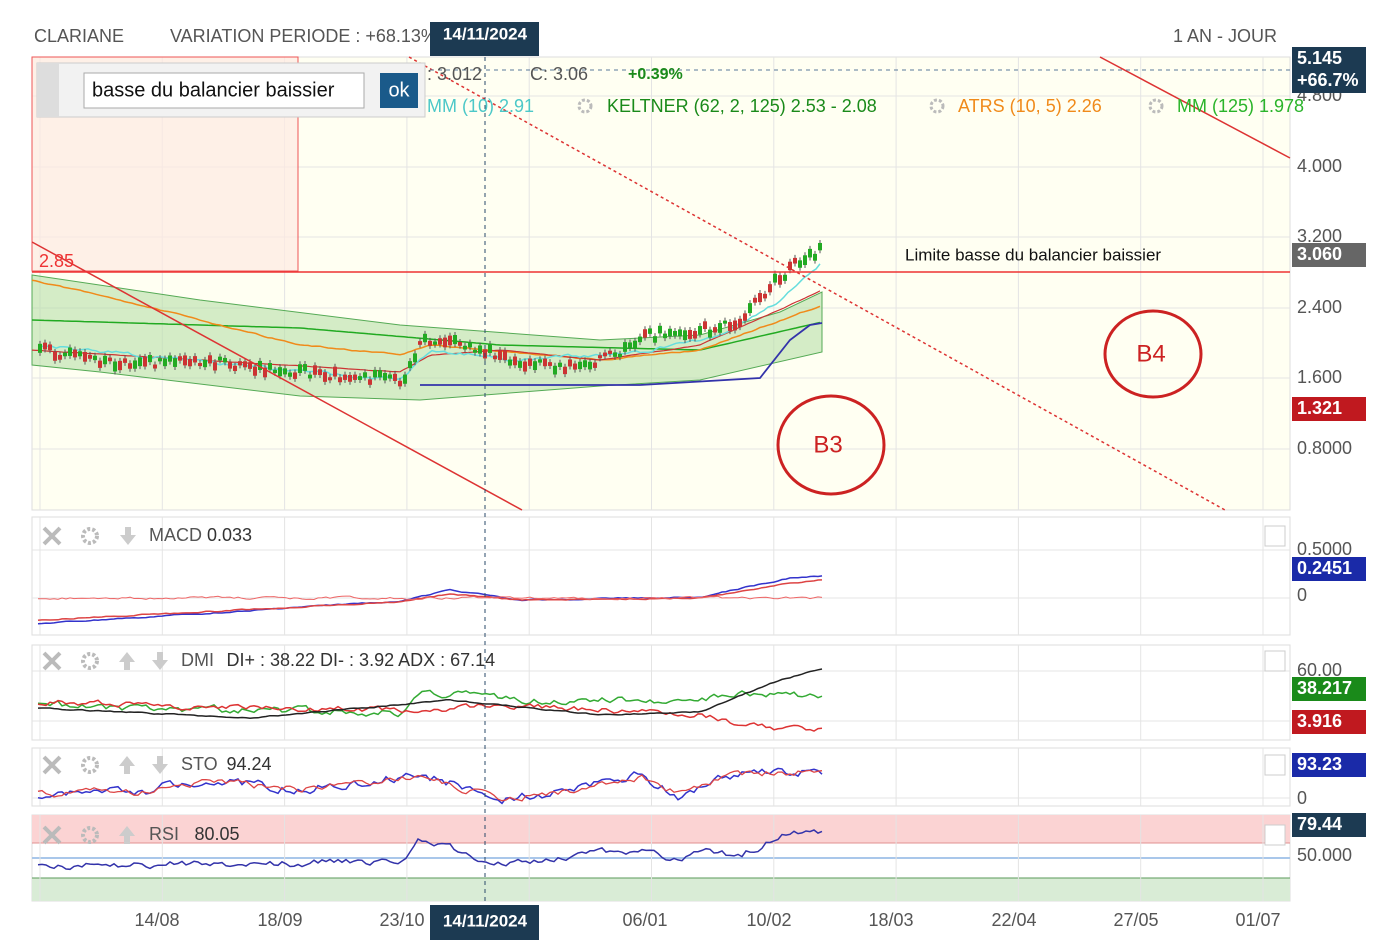 This screenshot has width=1376, height=950. What do you see at coordinates (426, 320) in the screenshot?
I see `atrs-line` at bounding box center [426, 320].